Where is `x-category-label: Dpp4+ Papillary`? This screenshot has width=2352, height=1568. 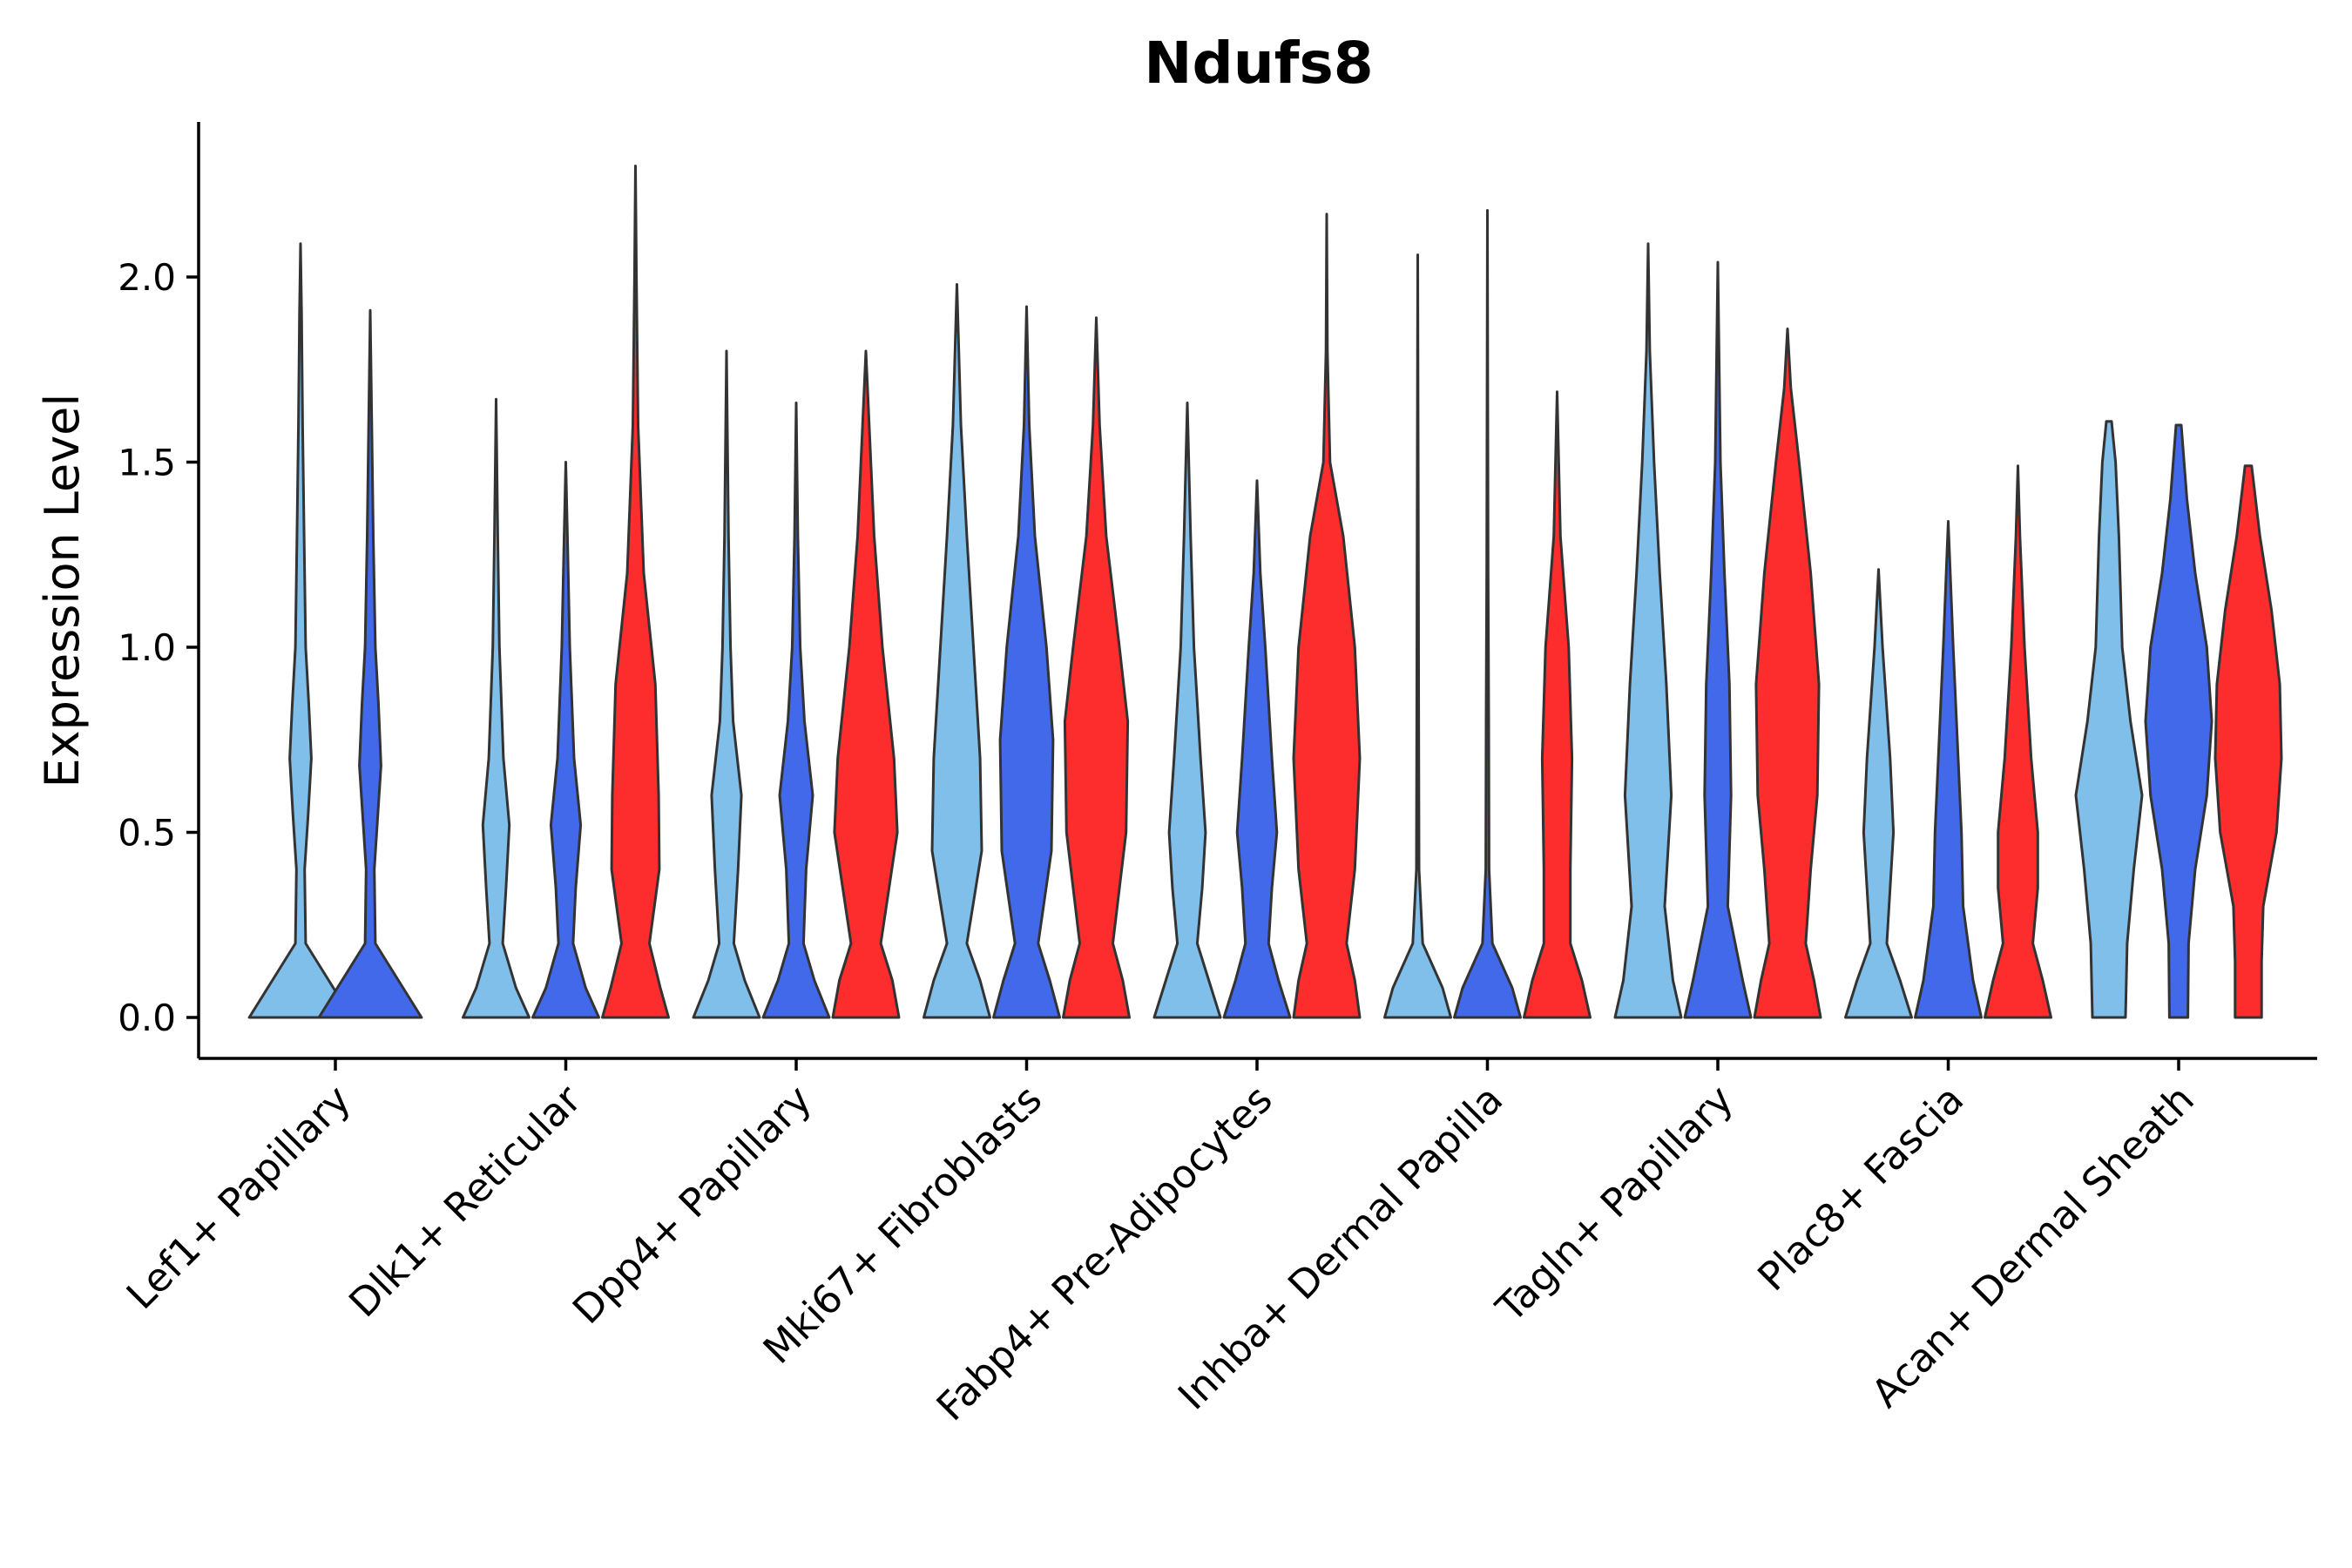 x-category-label: Dpp4+ Papillary is located at coordinates (692, 1204).